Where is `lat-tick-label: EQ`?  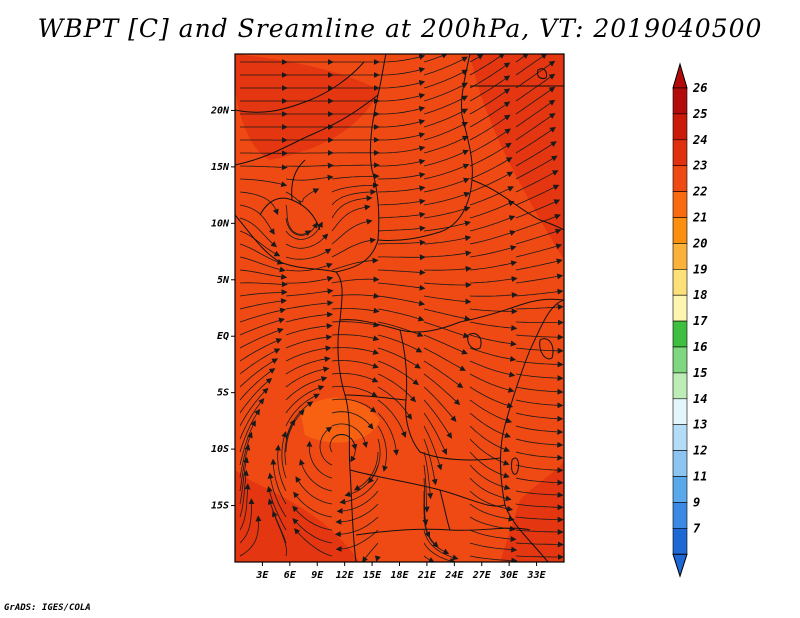 lat-tick-label: EQ is located at coordinates (223, 336).